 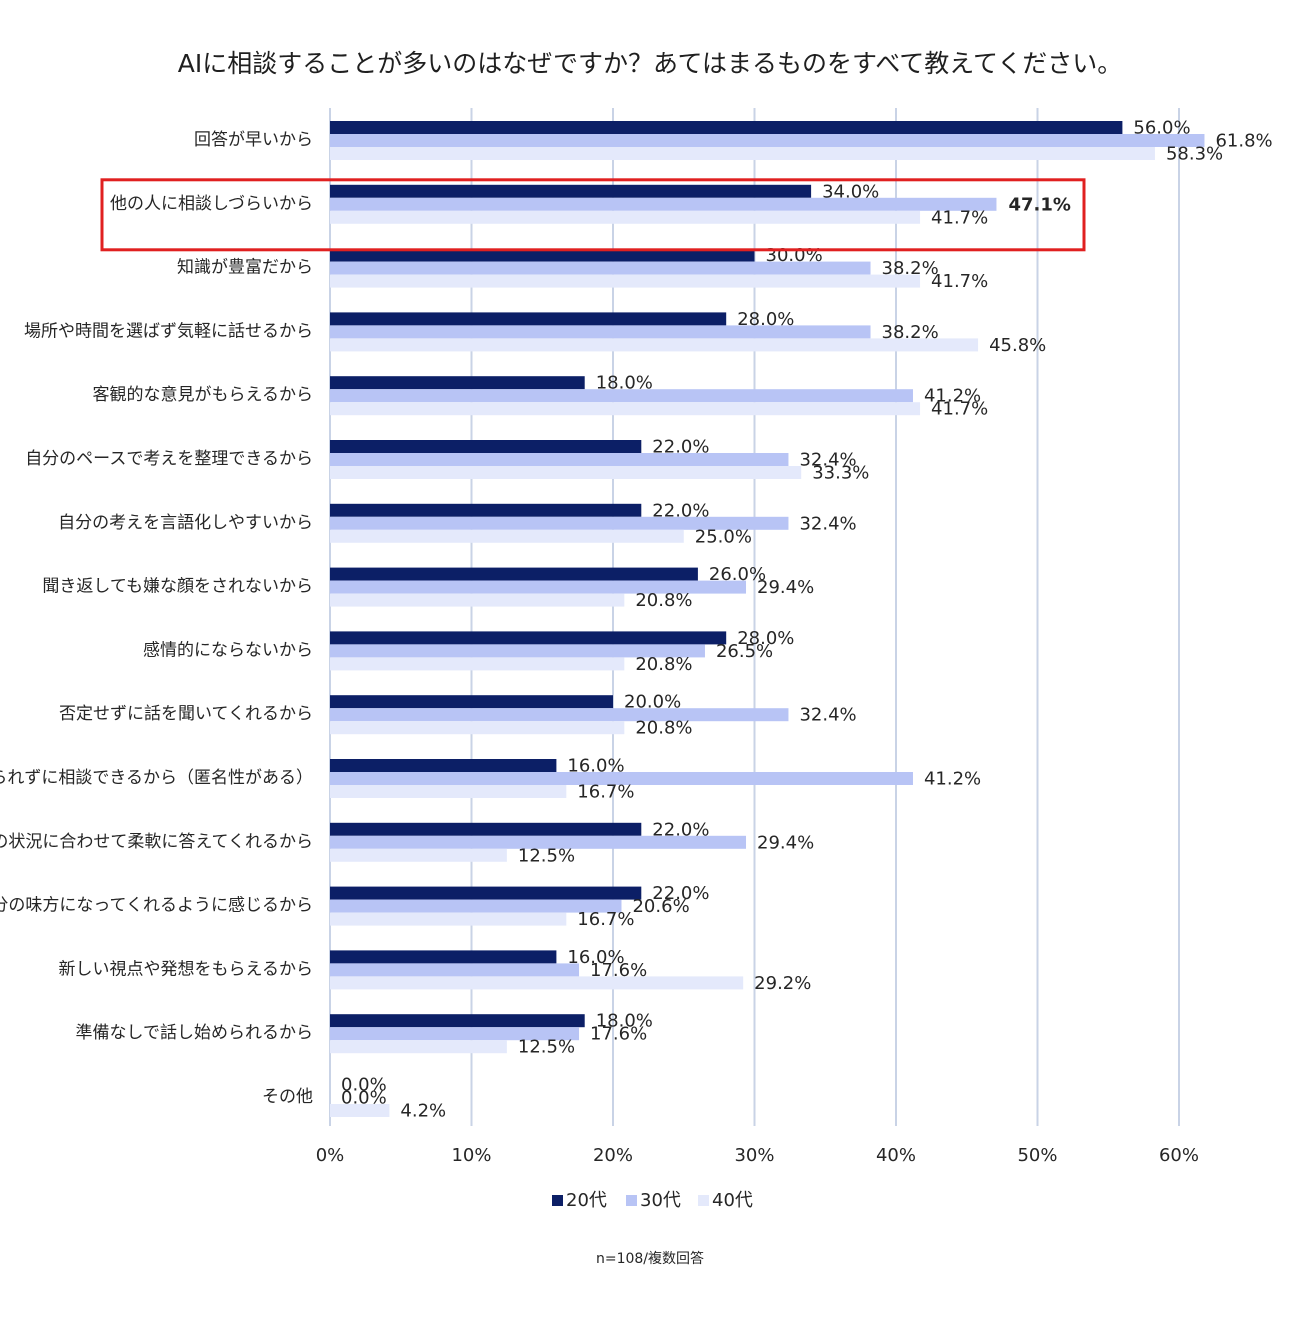 I want to click on value-label: 26.5%, so click(x=744, y=651).